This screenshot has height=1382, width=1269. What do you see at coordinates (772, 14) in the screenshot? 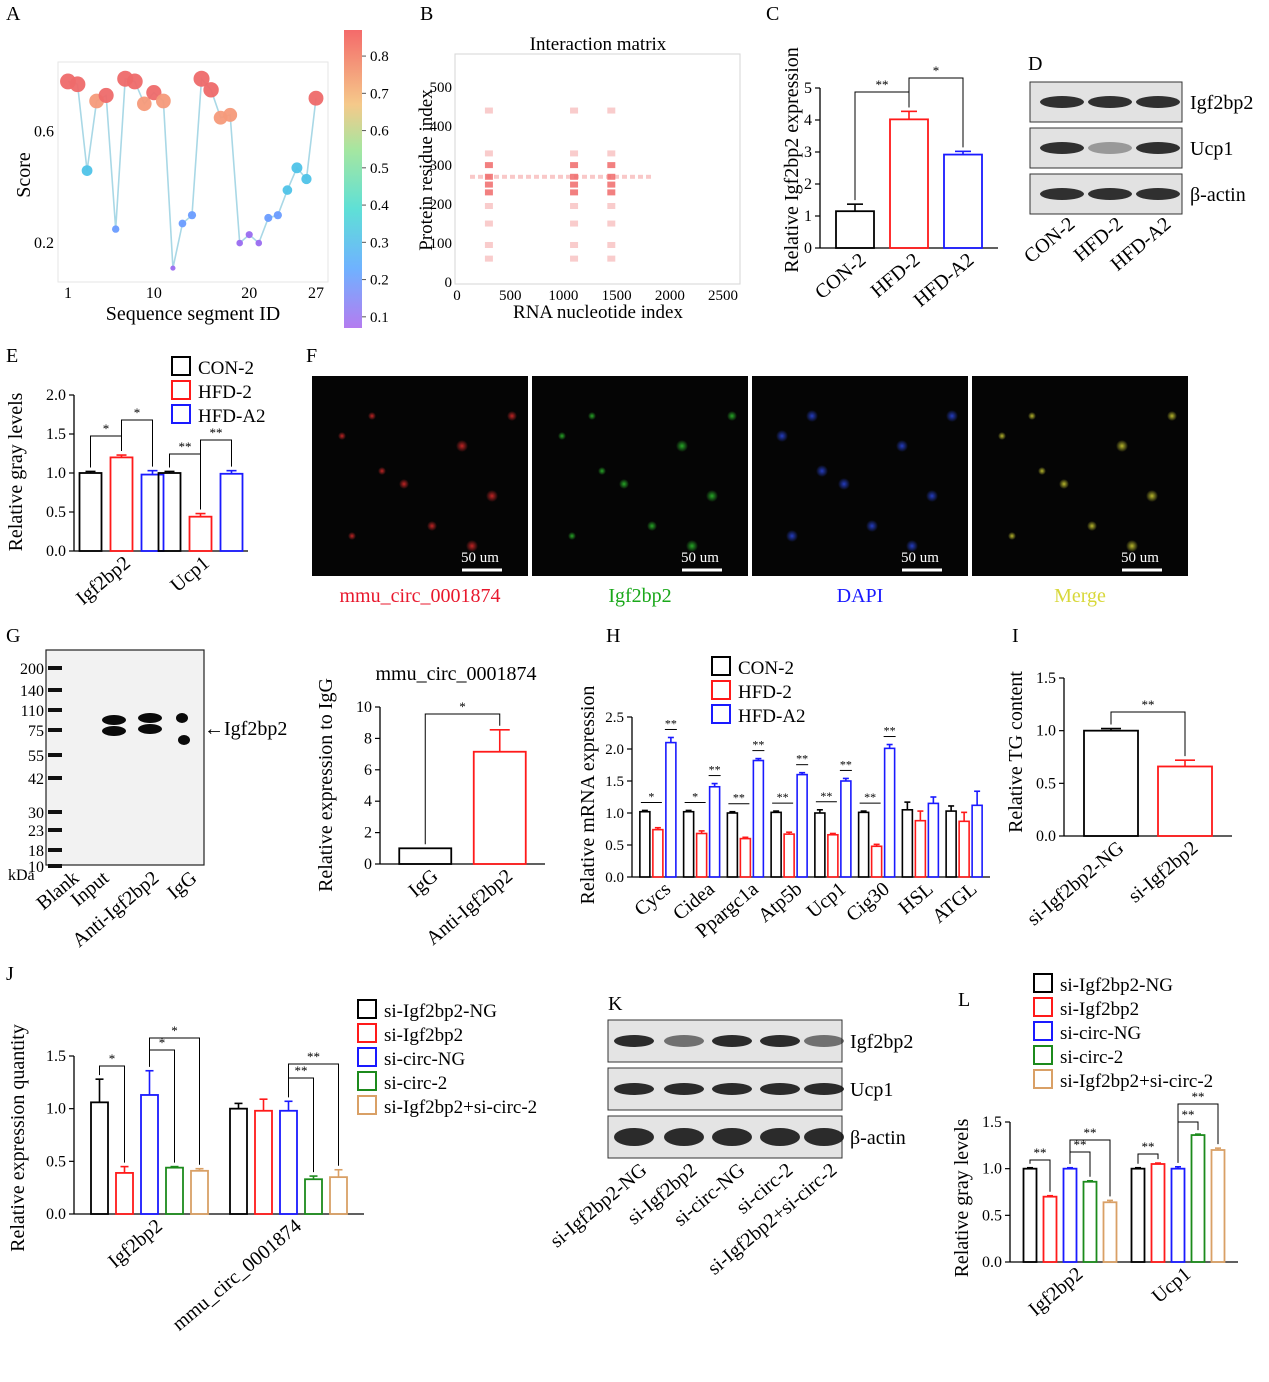
I see `panel-letter-c: C` at bounding box center [772, 14].